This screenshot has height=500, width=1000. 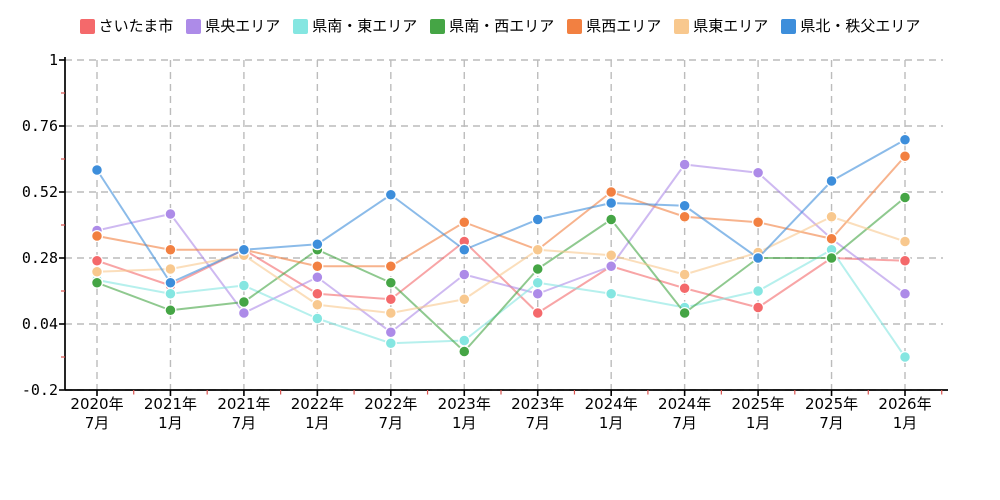 What do you see at coordinates (136, 26) in the screenshot?
I see `legend-label: さいたま市` at bounding box center [136, 26].